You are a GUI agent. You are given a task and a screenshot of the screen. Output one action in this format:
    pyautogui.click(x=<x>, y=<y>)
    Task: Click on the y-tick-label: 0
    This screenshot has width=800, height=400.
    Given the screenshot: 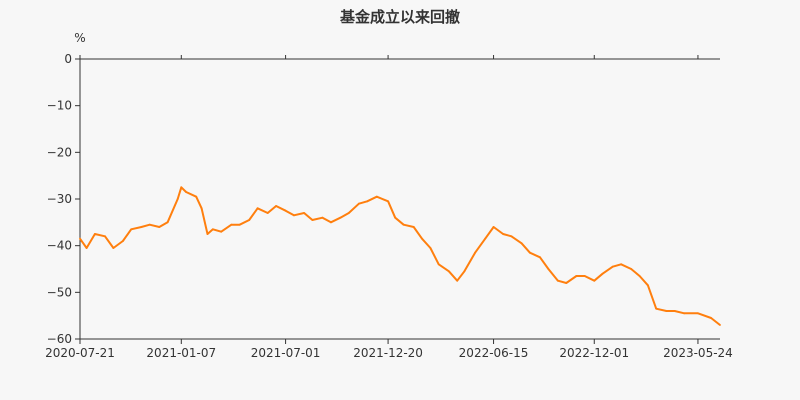 What is the action you would take?
    pyautogui.click(x=68, y=59)
    